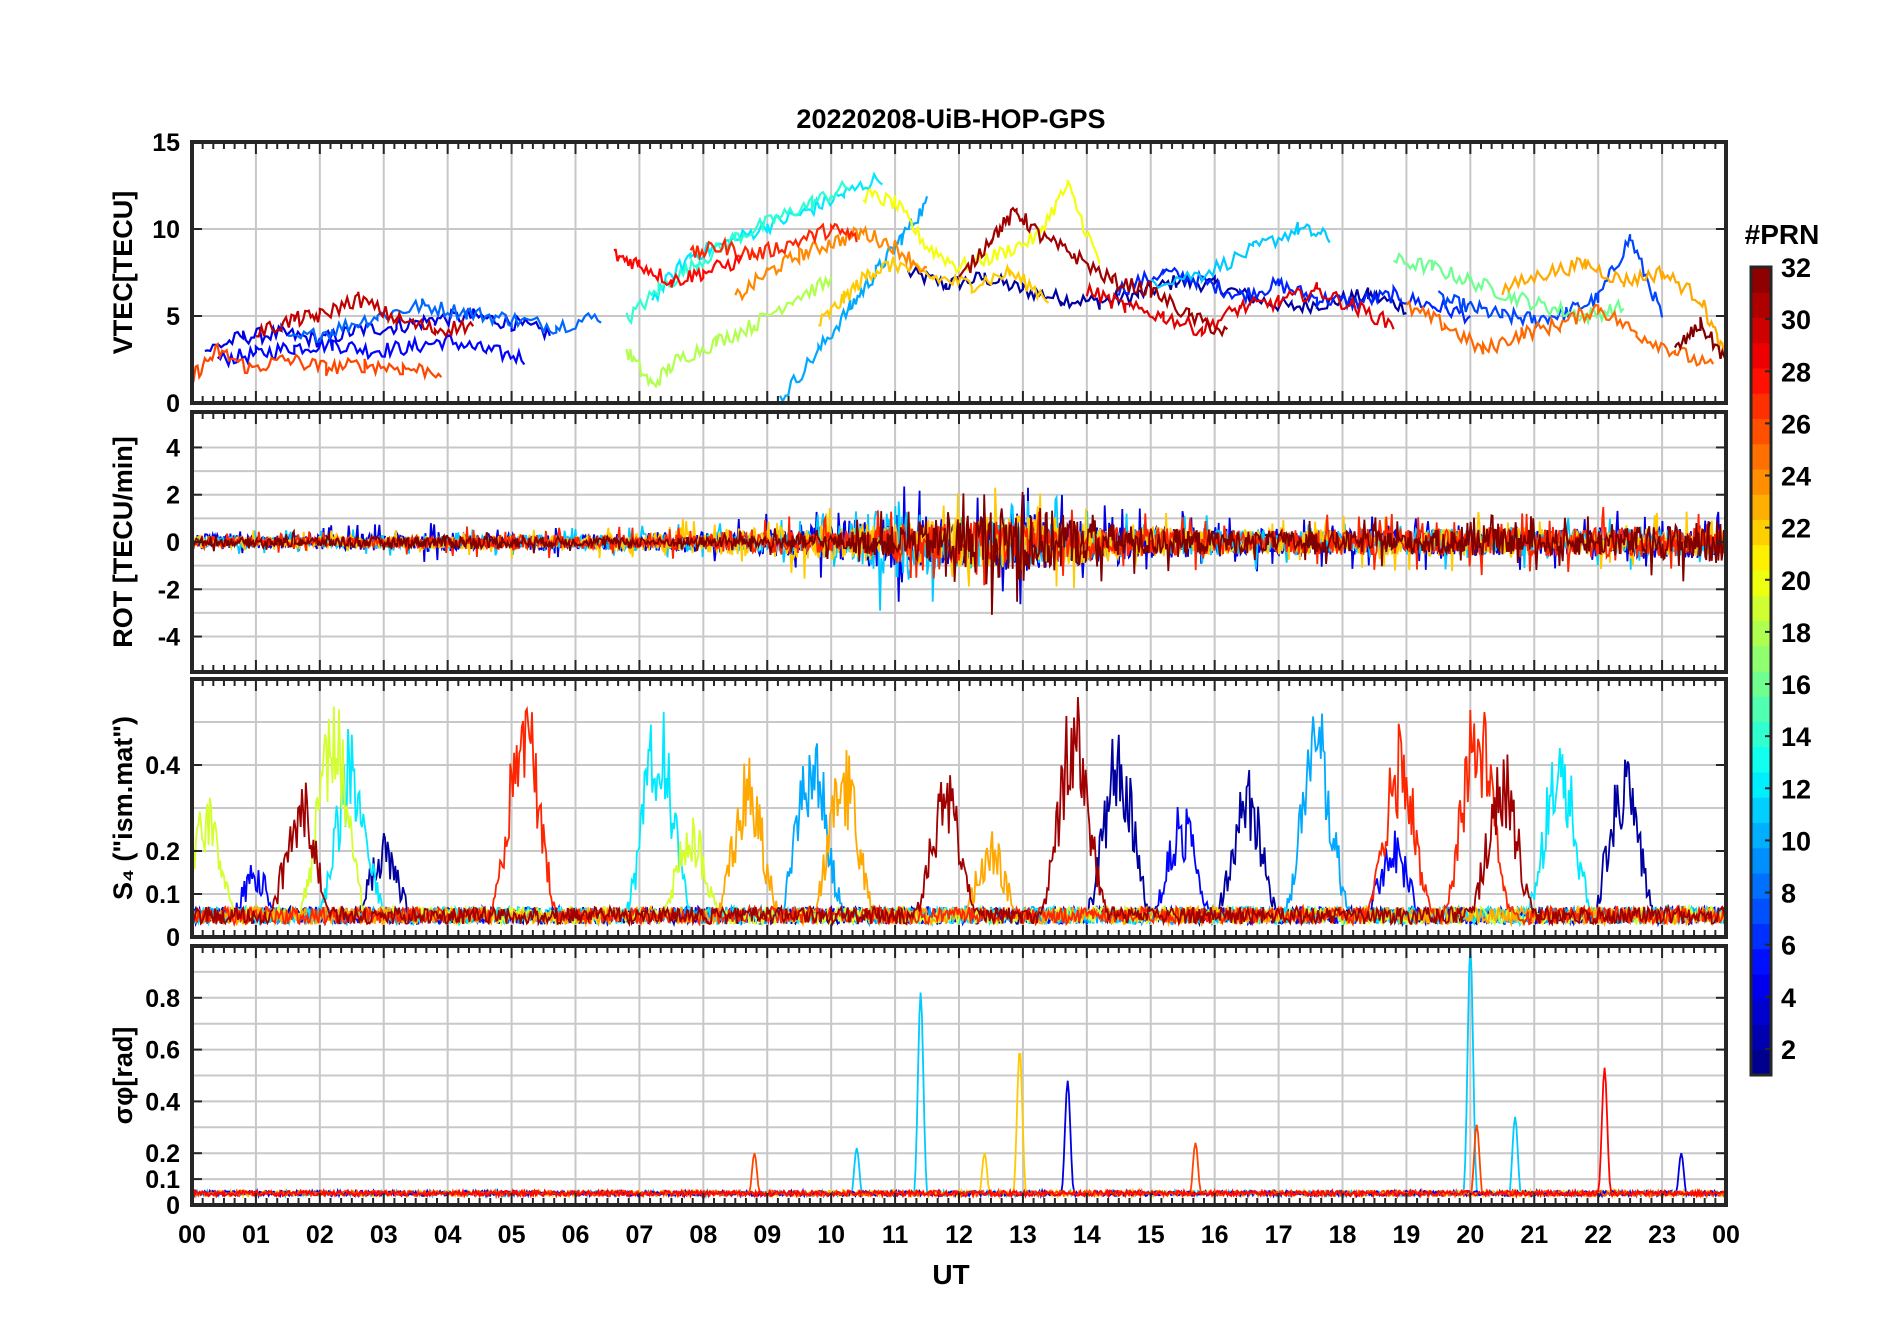  I want to click on x-tick-label: 02, so click(320, 1235).